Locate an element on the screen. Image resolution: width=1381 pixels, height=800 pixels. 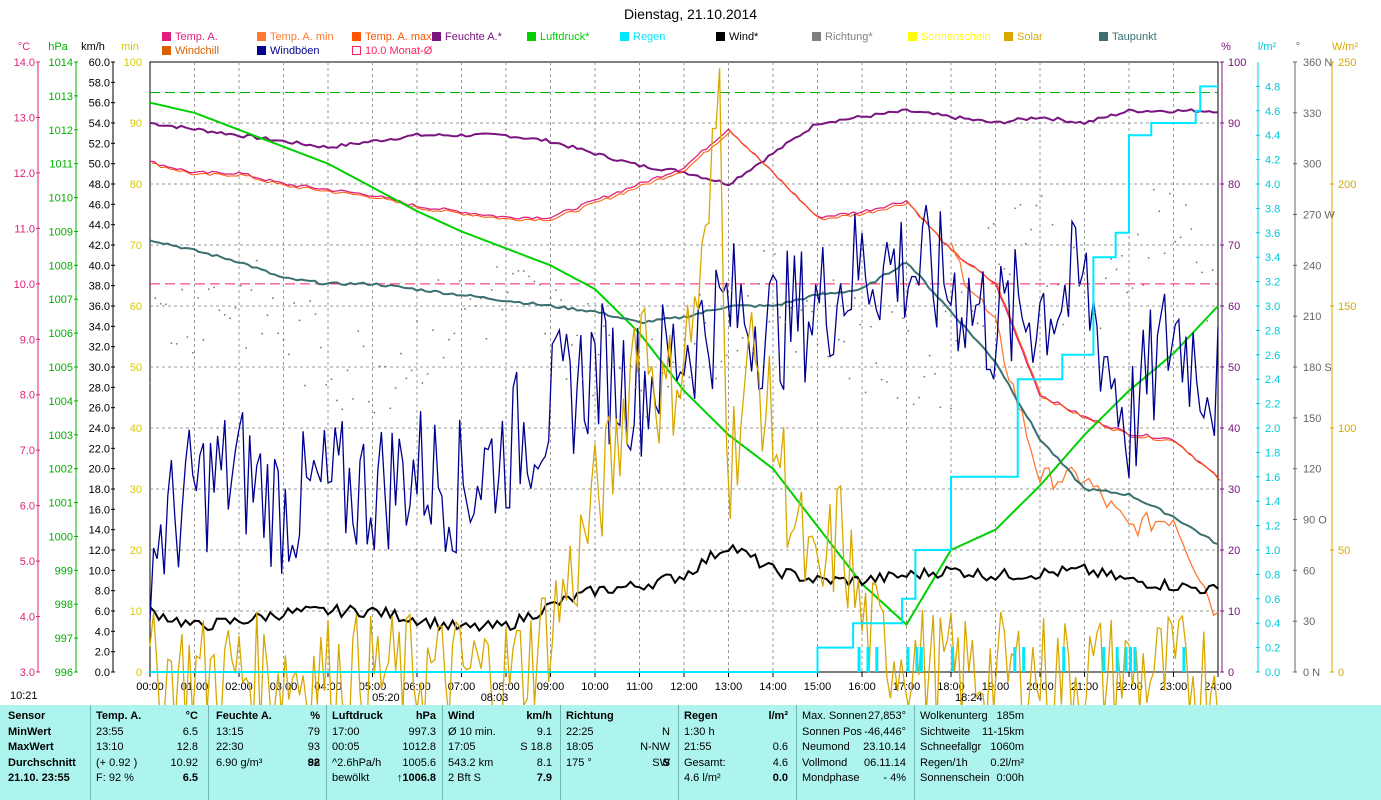
cell-label: Ø 10 min. is located at coordinates (472, 731).